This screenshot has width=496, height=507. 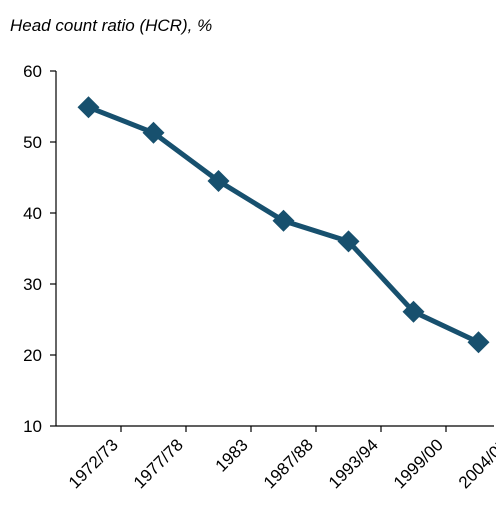 What do you see at coordinates (158, 463) in the screenshot?
I see `x-tick-label: 1977/78` at bounding box center [158, 463].